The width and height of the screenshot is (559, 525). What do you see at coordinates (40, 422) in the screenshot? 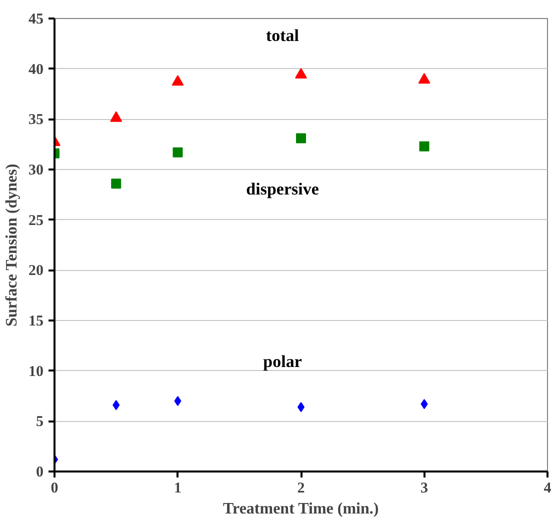
I see `y-tick-label: 5` at bounding box center [40, 422].